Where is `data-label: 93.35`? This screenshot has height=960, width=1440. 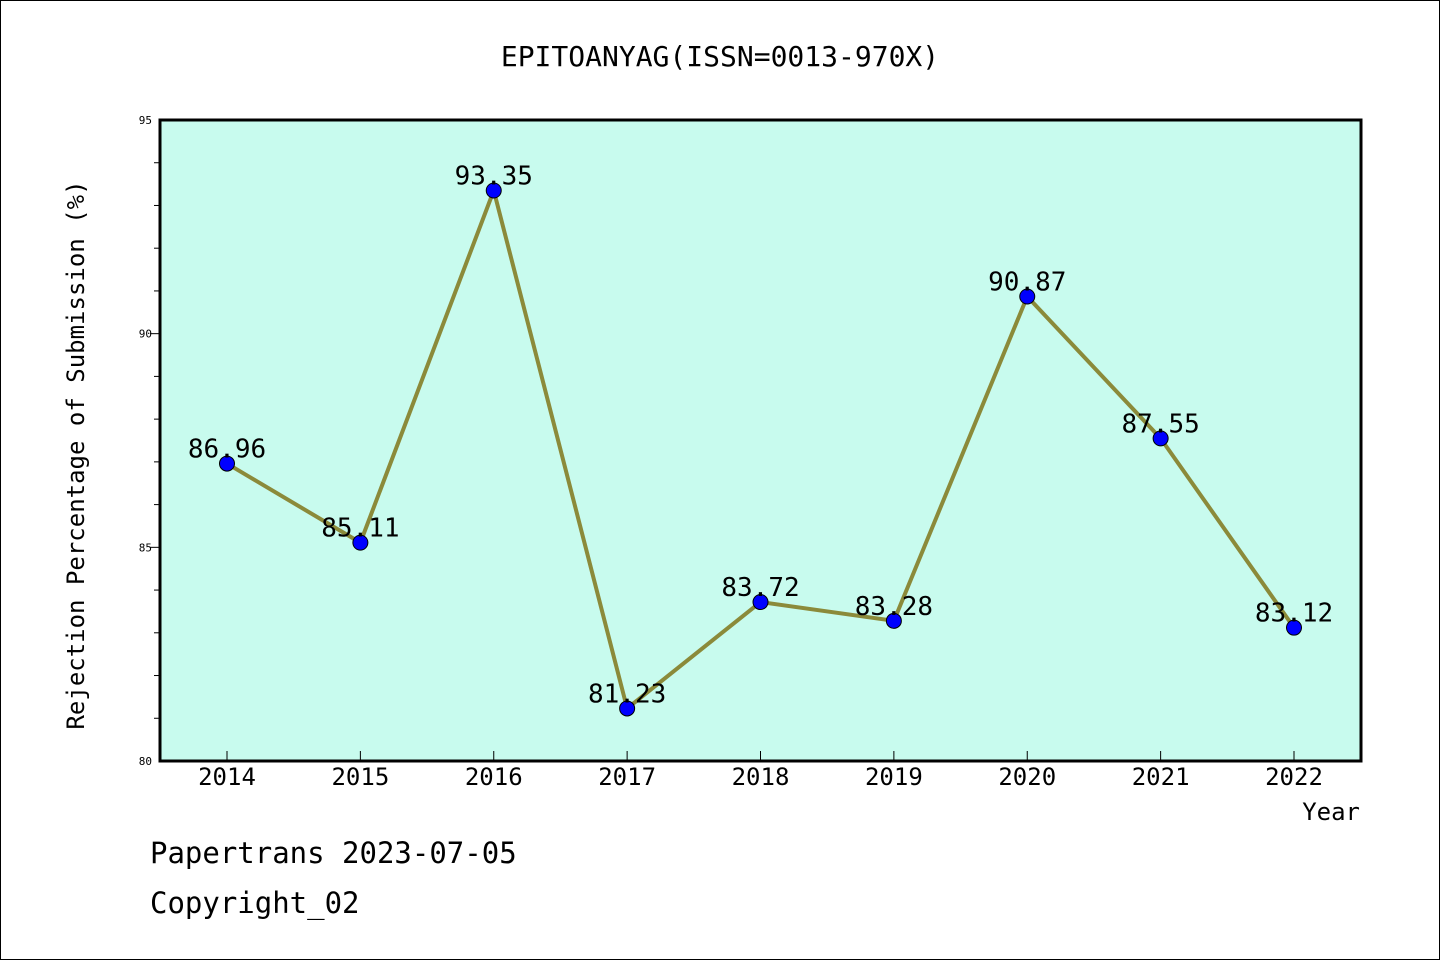 data-label: 93.35 is located at coordinates (494, 177).